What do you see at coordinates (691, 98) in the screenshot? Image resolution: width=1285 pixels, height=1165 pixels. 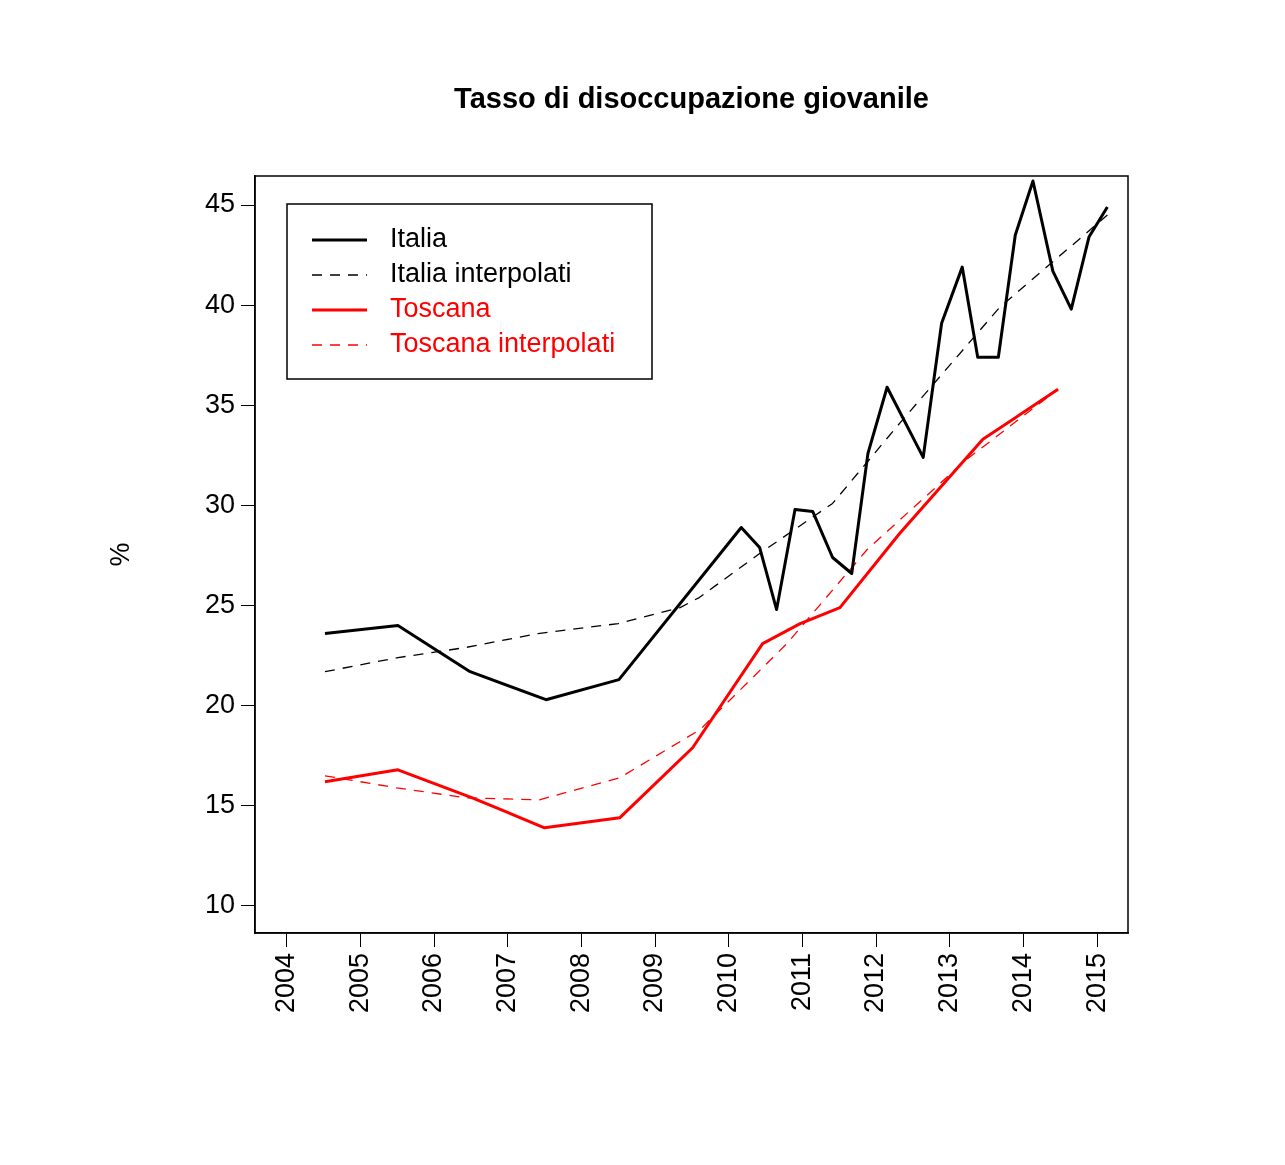 I see `chart-title: Tasso di disoccupazione giovanile` at bounding box center [691, 98].